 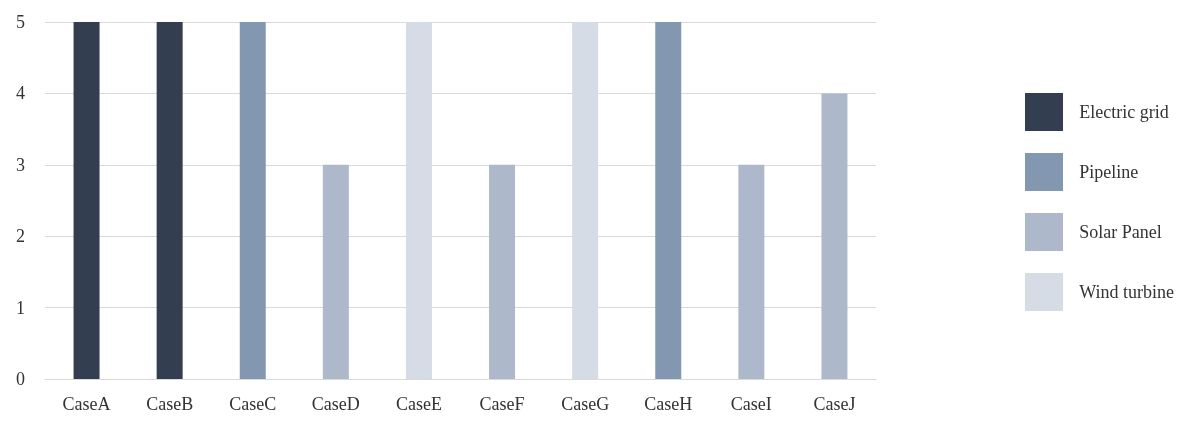 What do you see at coordinates (1126, 292) in the screenshot?
I see `legend-label: Wind turbine` at bounding box center [1126, 292].